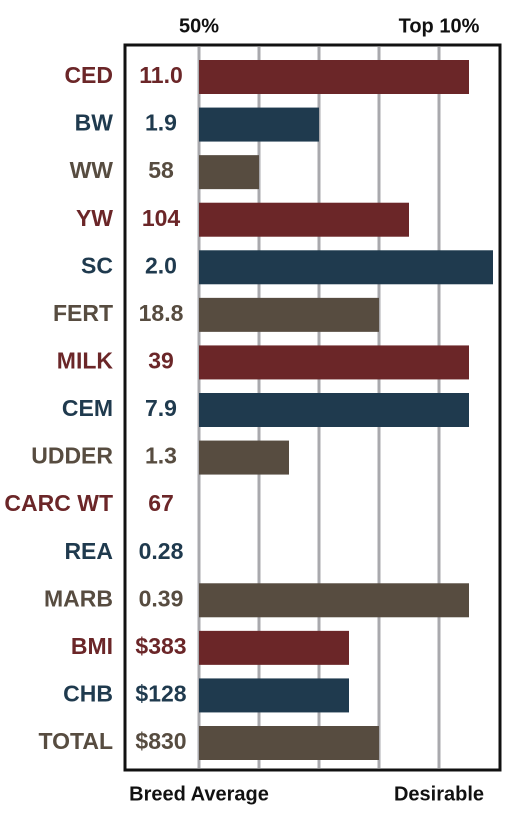 The height and width of the screenshot is (818, 511). What do you see at coordinates (94, 123) in the screenshot?
I see `category-label: BW` at bounding box center [94, 123].